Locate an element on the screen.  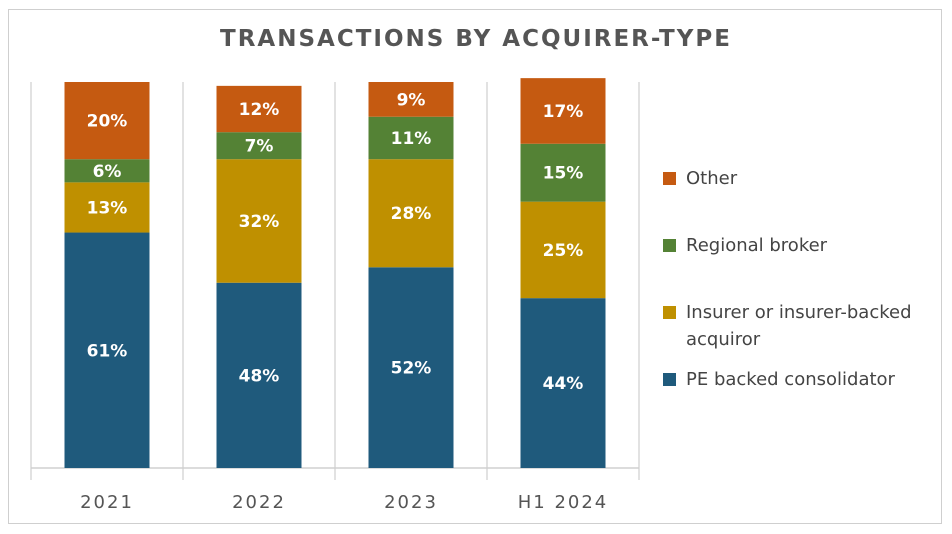
x-tick-label: 2023 is located at coordinates (411, 502).